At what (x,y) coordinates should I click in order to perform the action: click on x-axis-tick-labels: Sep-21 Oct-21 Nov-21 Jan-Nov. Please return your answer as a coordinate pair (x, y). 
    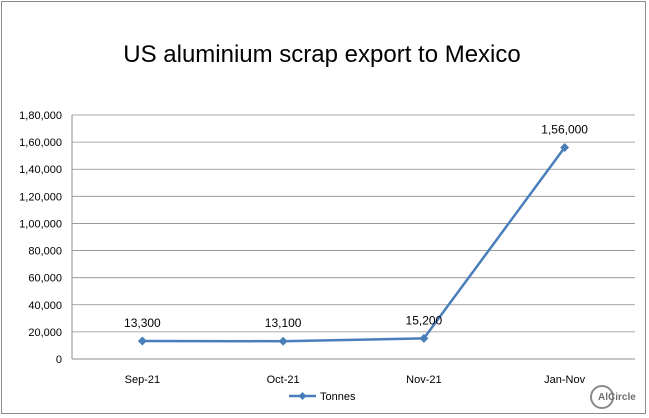
    Looking at the image, I should click on (355, 380).